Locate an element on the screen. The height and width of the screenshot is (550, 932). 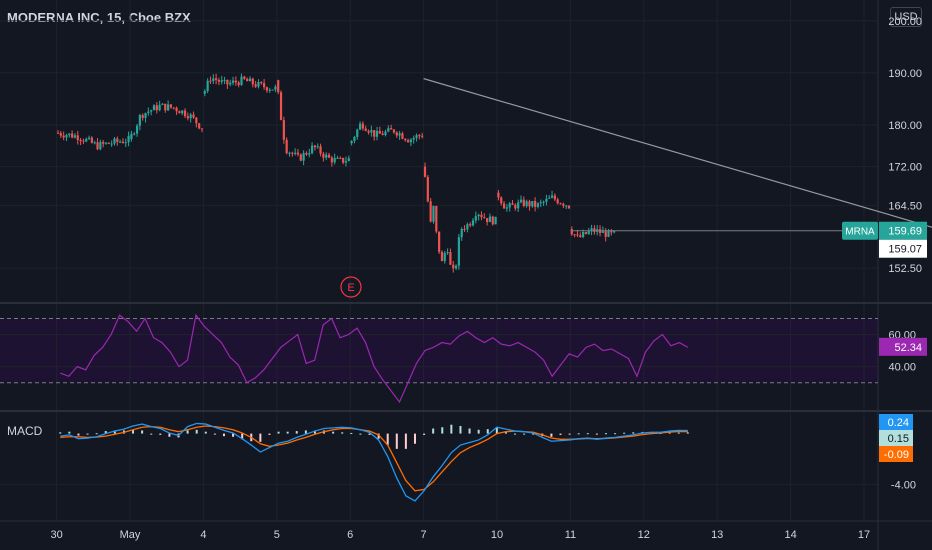
last-price-badge-value: 159.69 is located at coordinates (905, 232).